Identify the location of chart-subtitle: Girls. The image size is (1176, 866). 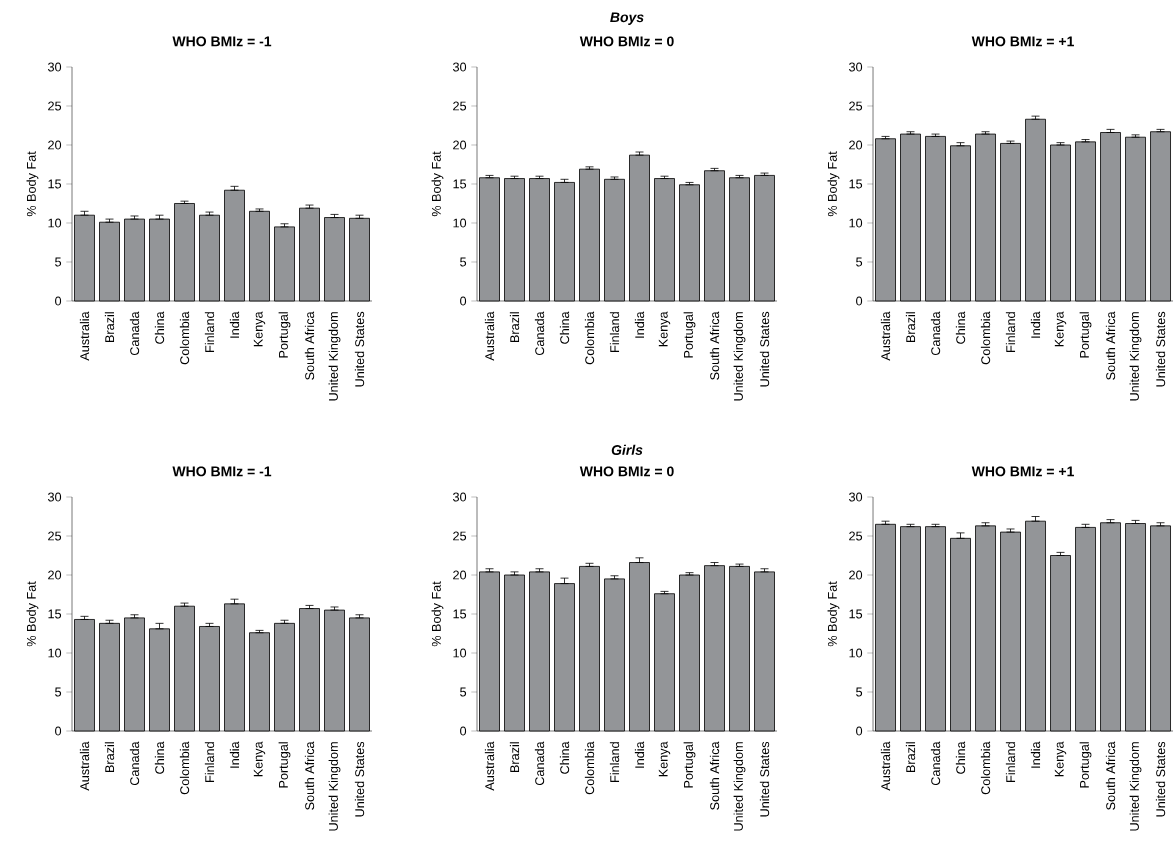
(627, 449).